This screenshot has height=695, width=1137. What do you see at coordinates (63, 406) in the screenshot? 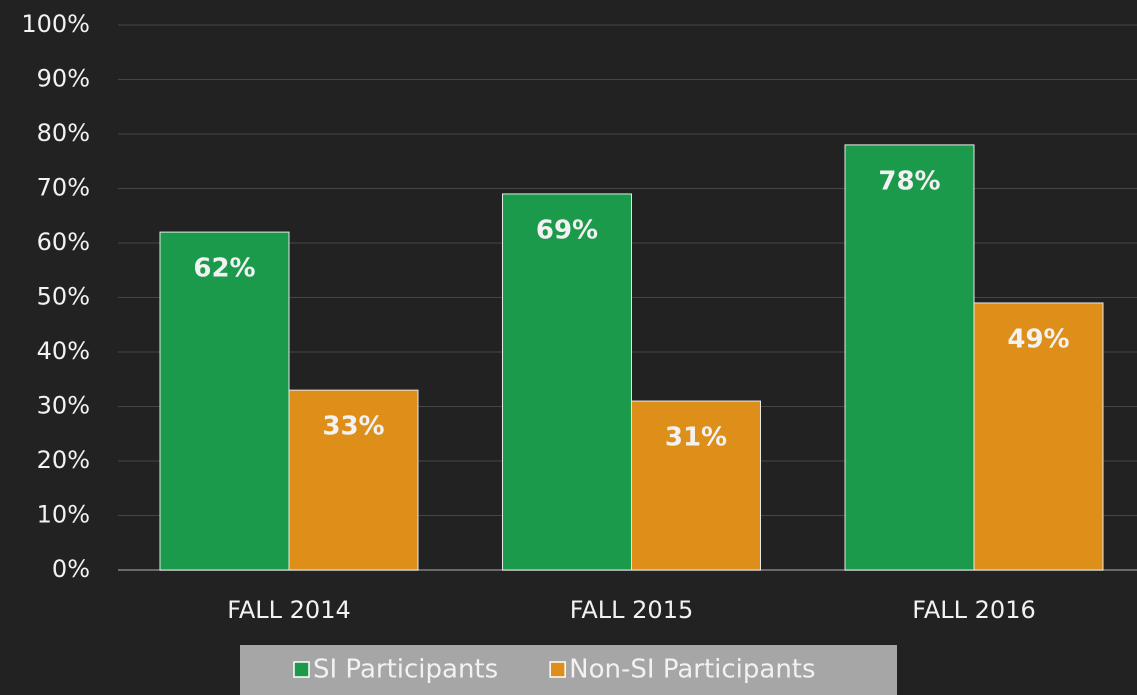
I see `y-tick-label: 30%` at bounding box center [63, 406].